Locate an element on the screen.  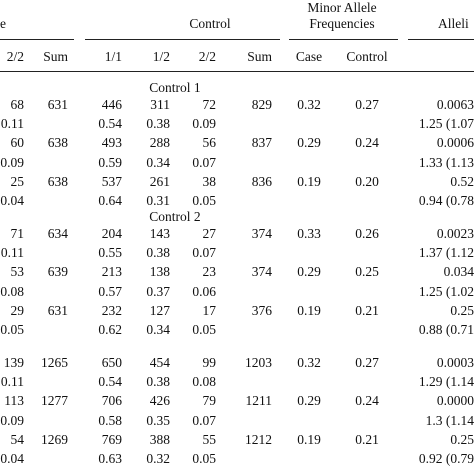
cell-control-12: 388 is located at coordinates (159, 439).